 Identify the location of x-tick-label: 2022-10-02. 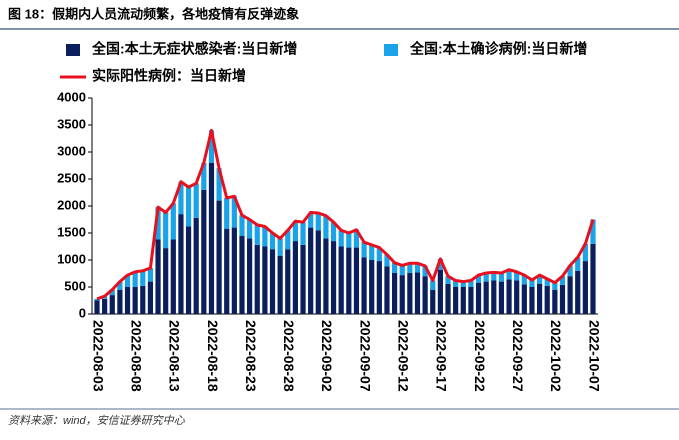
(556, 356).